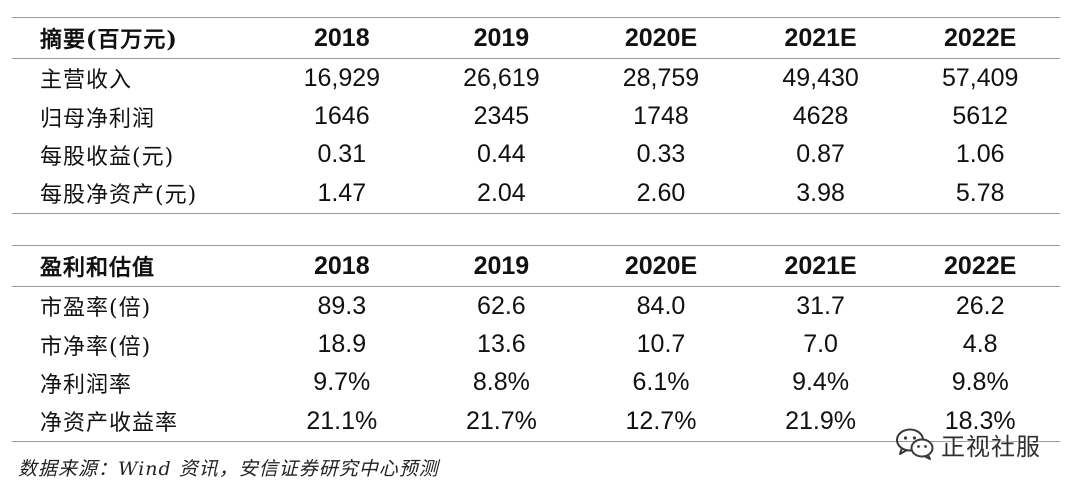 The image size is (1080, 493). I want to click on table-cell: 21.1%, so click(342, 420).